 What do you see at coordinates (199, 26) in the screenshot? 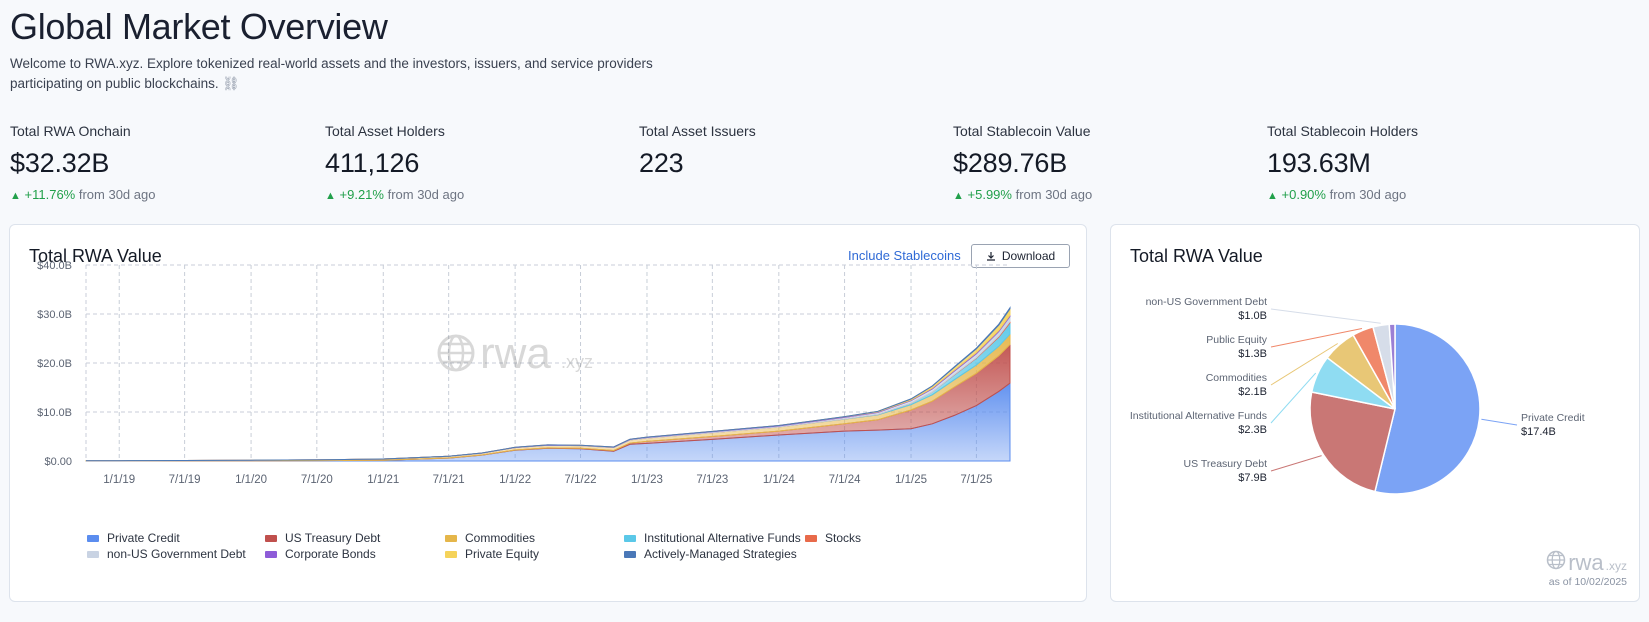
I see `page-title: Global Market Overview` at bounding box center [199, 26].